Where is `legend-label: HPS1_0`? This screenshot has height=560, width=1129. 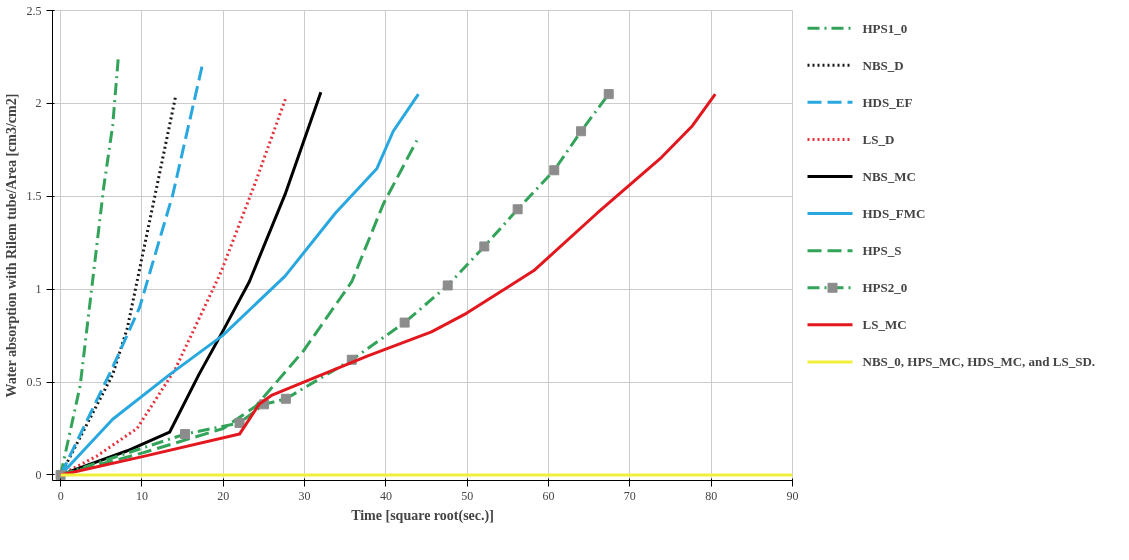 legend-label: HPS1_0 is located at coordinates (885, 28).